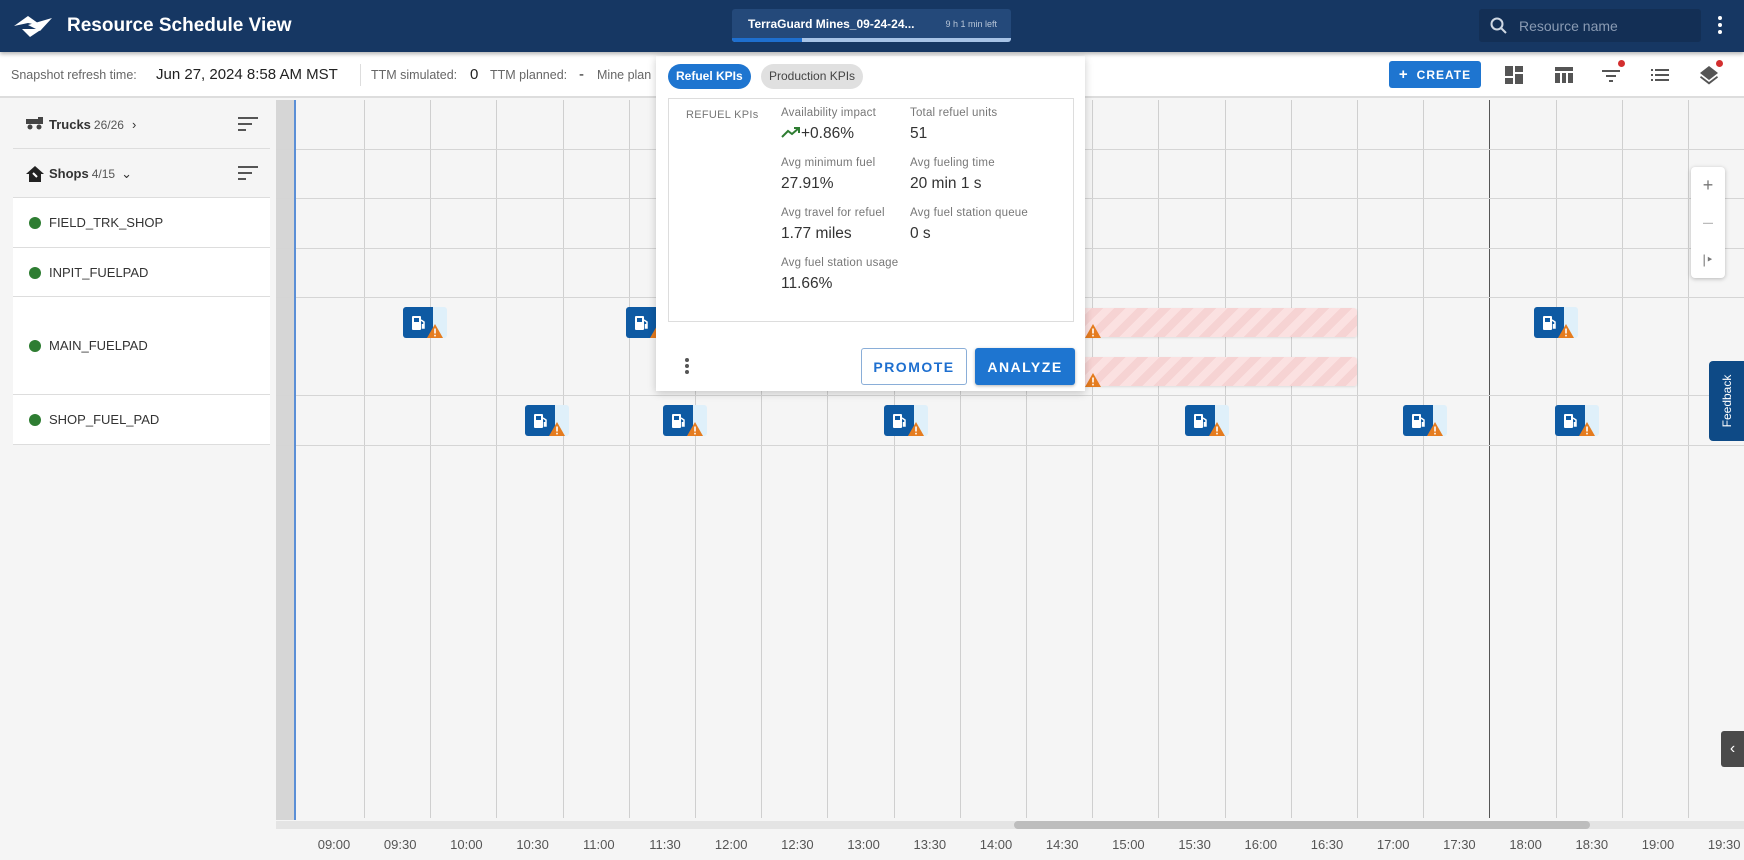 Image resolution: width=1744 pixels, height=860 pixels. I want to click on resource-row: SHOP_FUEL_PAD, so click(141, 420).